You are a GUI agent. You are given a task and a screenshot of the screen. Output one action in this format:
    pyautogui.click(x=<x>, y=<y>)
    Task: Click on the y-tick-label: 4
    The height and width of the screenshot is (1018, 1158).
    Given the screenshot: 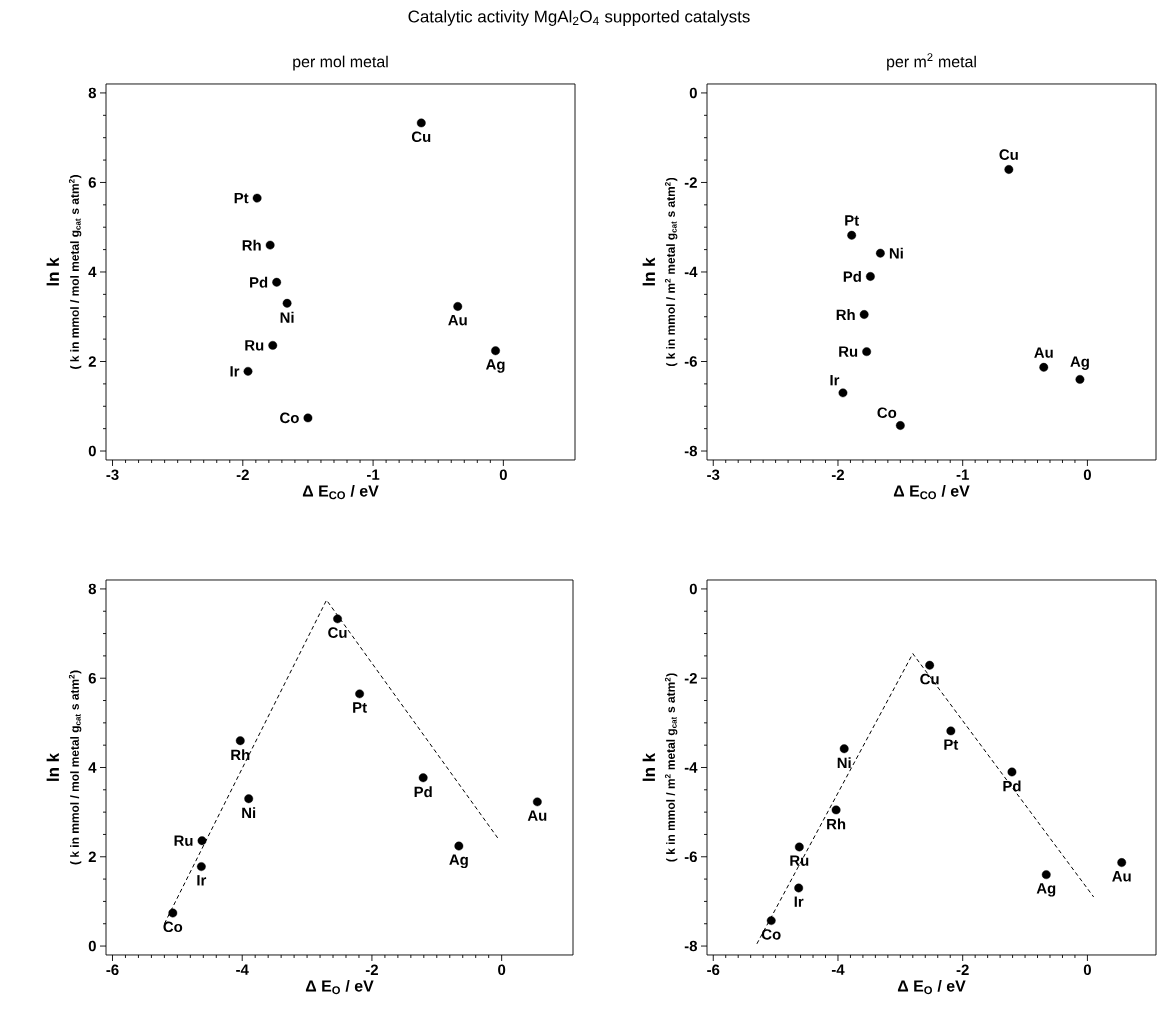 What is the action you would take?
    pyautogui.click(x=92, y=272)
    